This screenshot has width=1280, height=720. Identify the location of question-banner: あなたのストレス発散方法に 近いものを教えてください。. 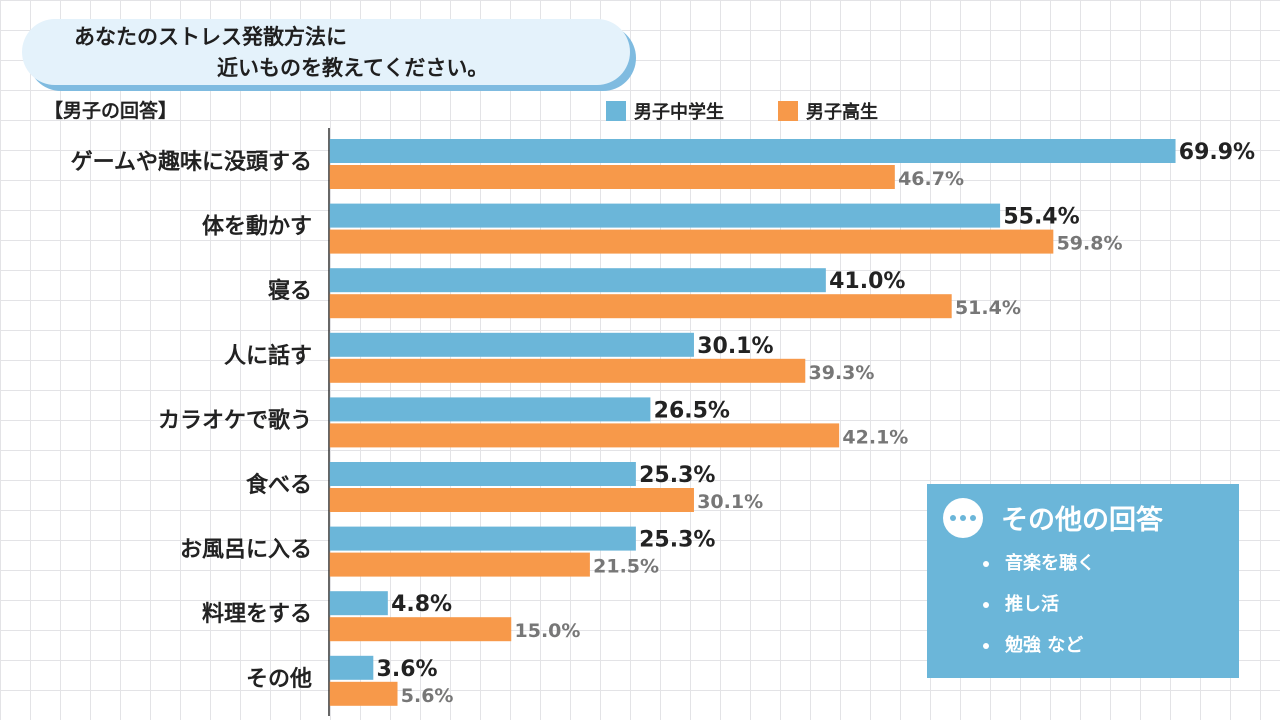
(326, 52).